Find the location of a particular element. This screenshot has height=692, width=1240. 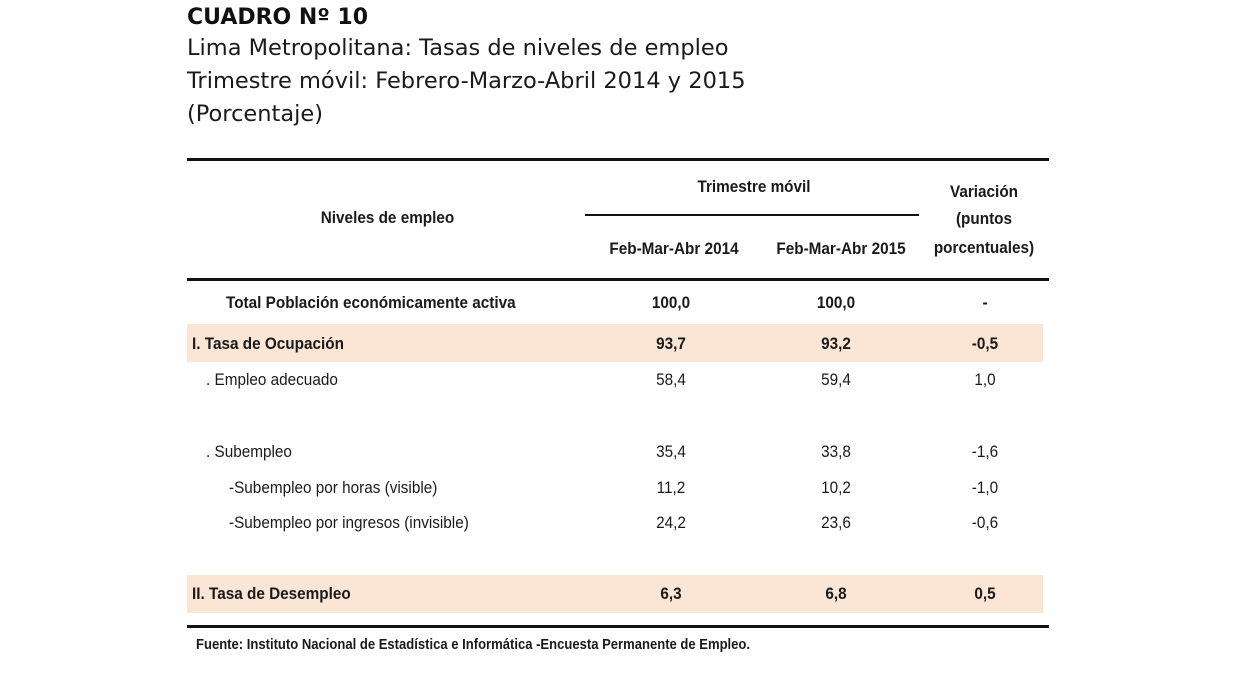

row-label: . Empleo adecuado is located at coordinates (272, 379).